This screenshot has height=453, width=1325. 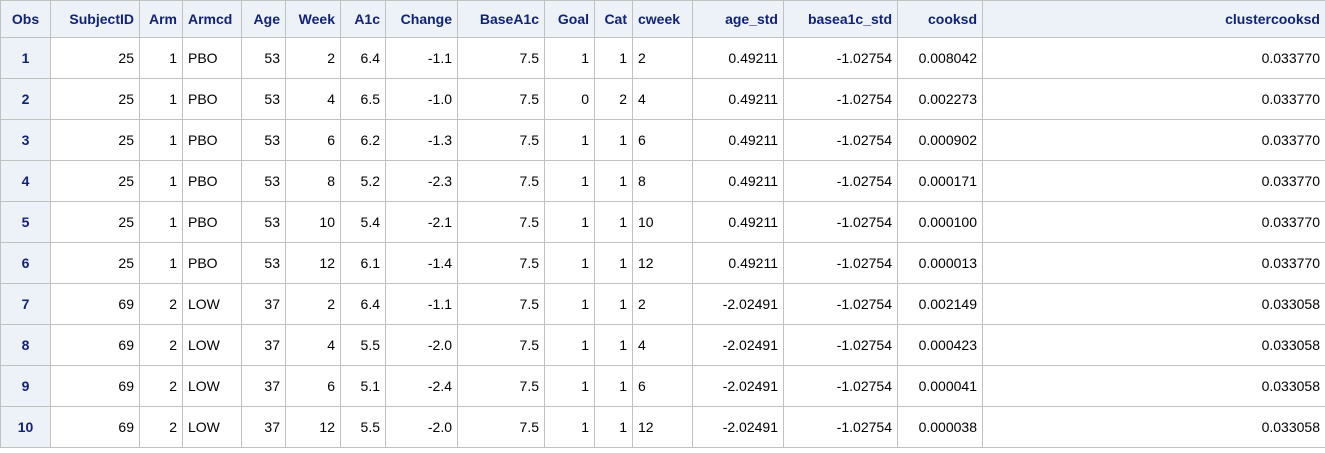 I want to click on obs-cell: 3, so click(x=25, y=140).